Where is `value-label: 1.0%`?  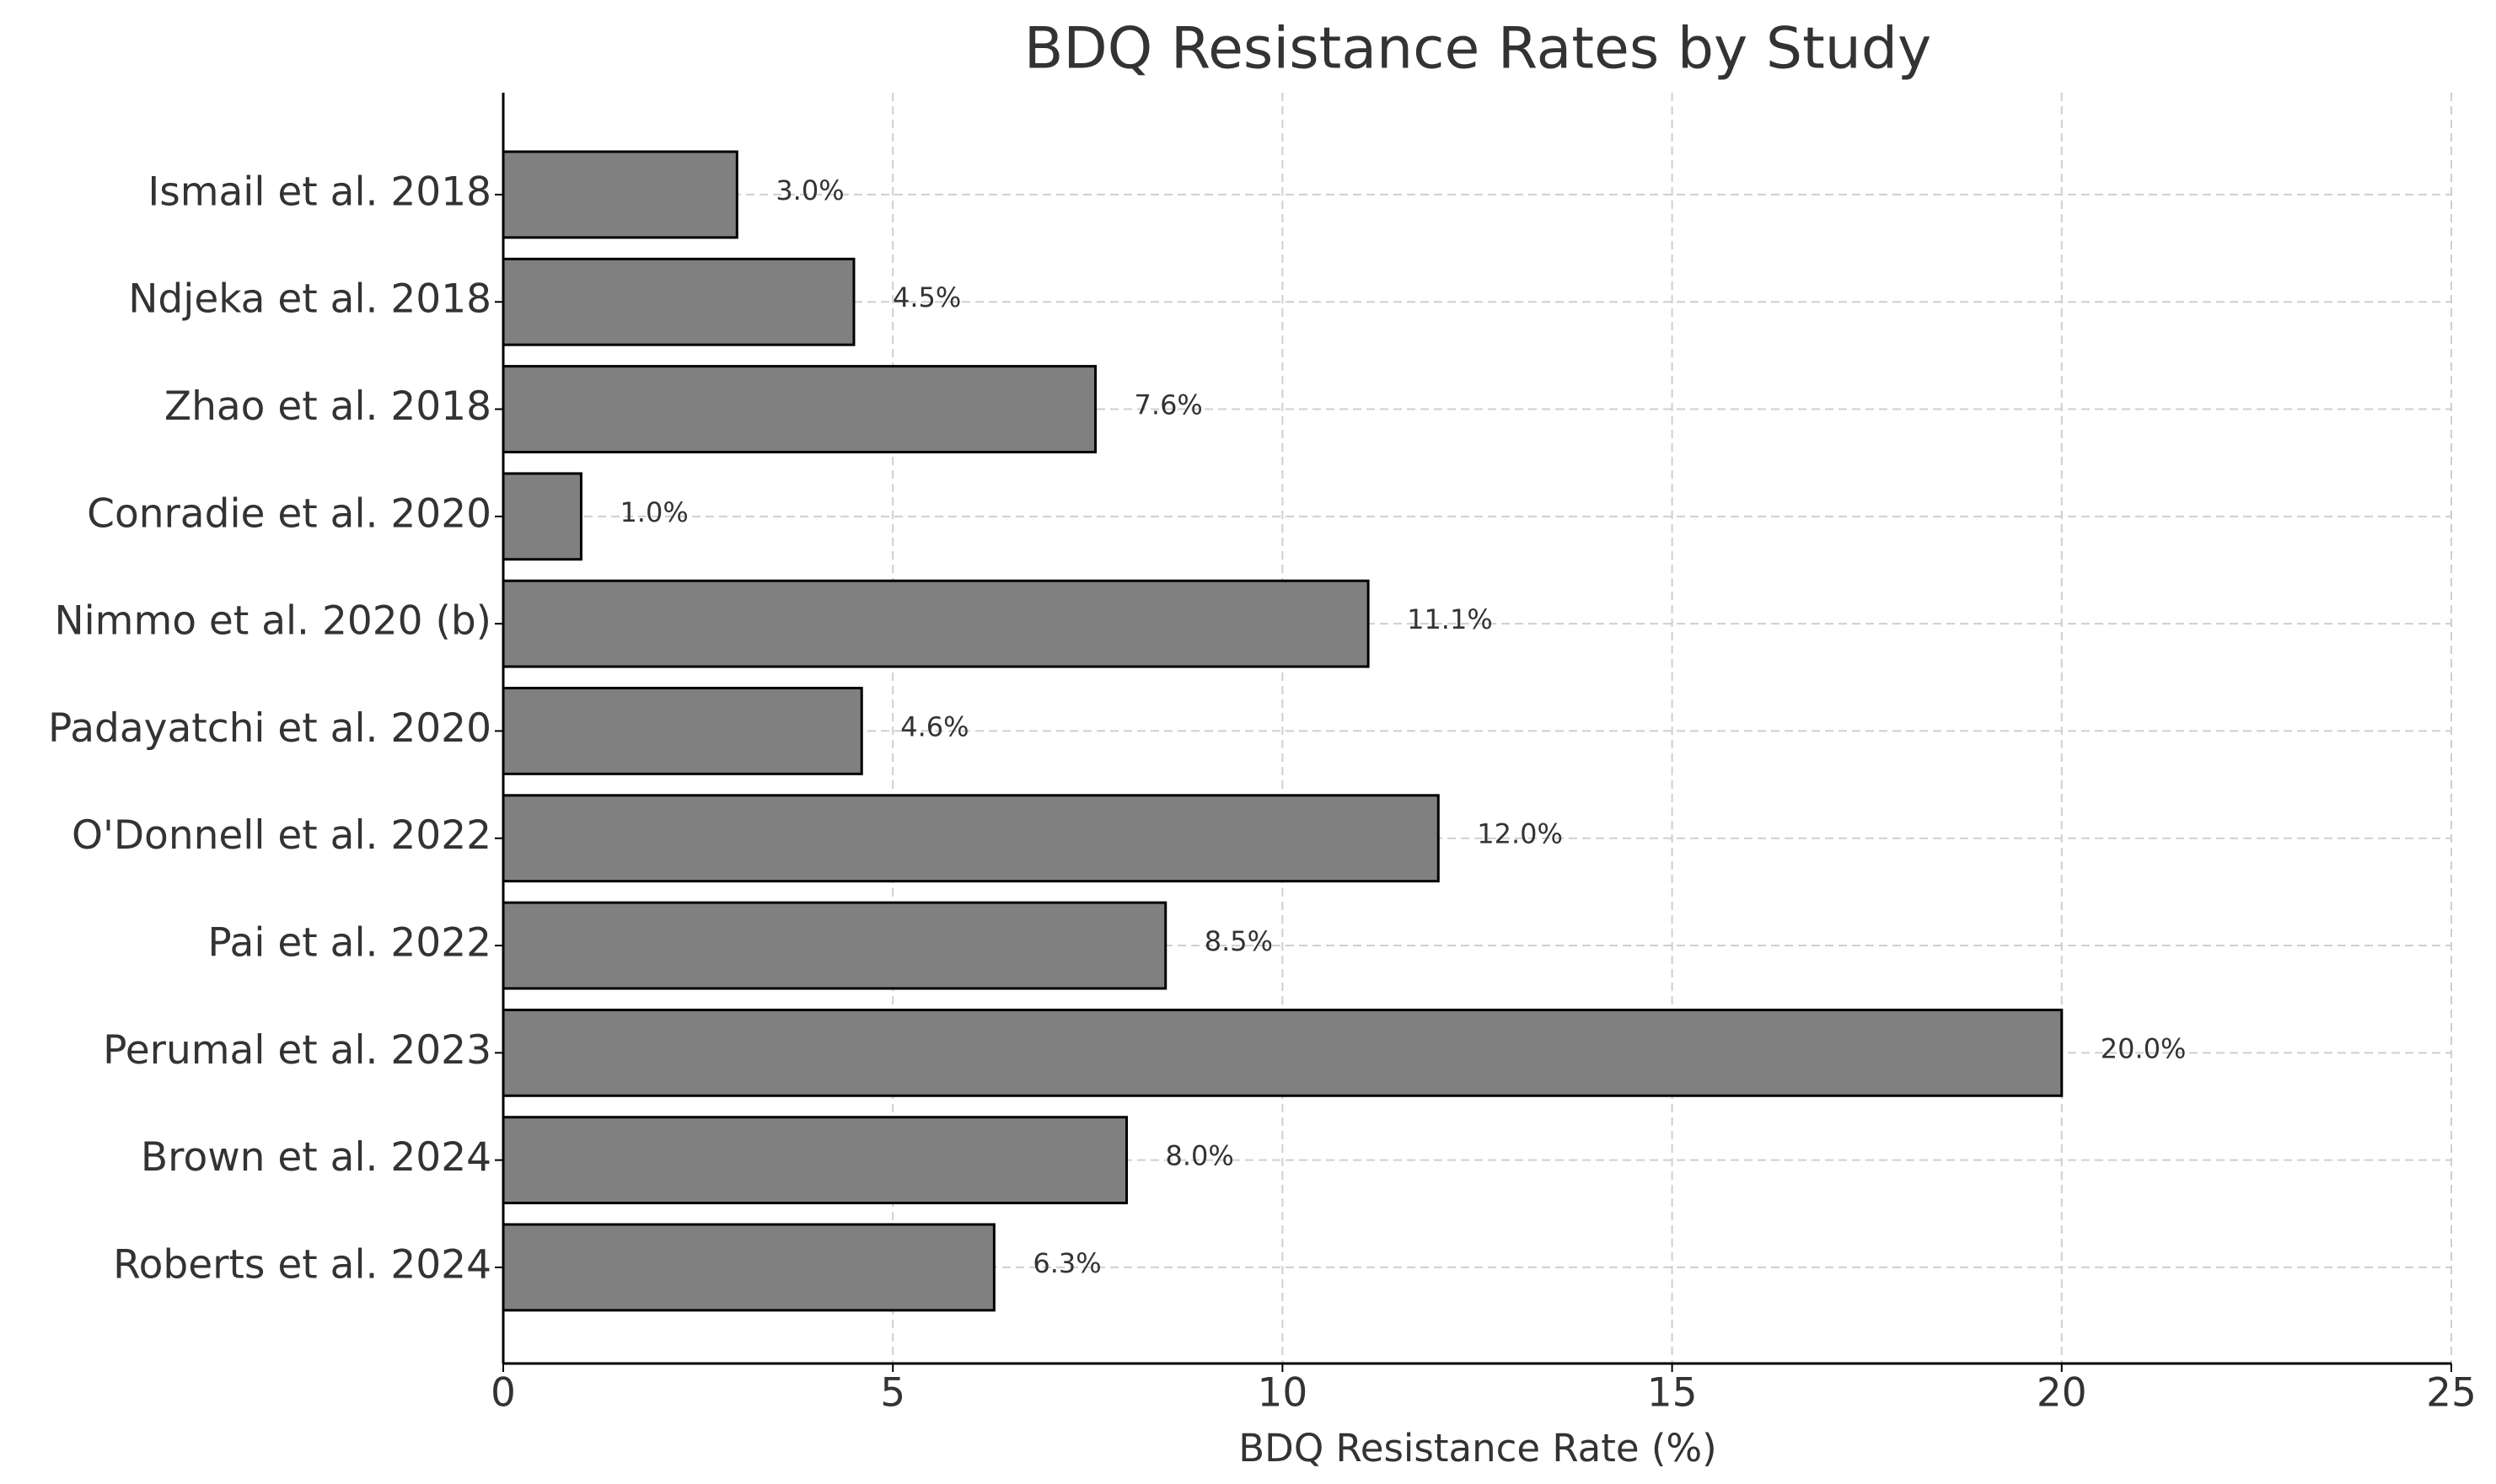 value-label: 1.0% is located at coordinates (654, 512).